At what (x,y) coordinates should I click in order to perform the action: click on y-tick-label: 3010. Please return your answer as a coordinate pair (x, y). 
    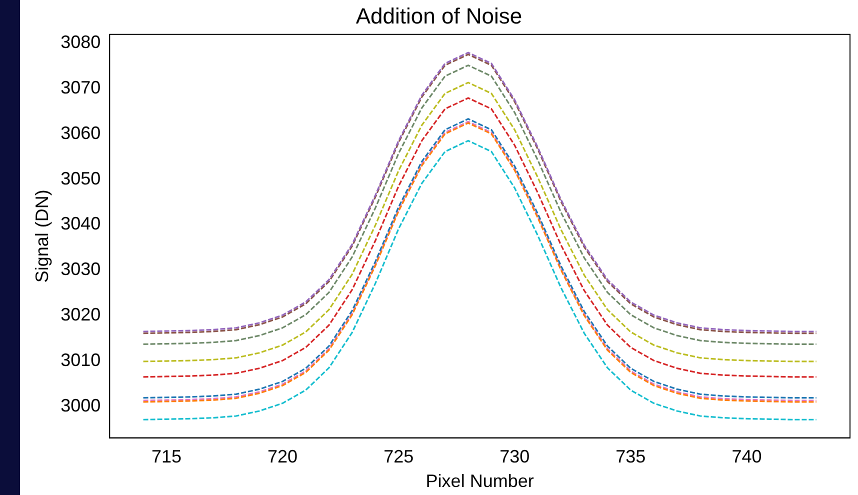
    Looking at the image, I should click on (80, 360).